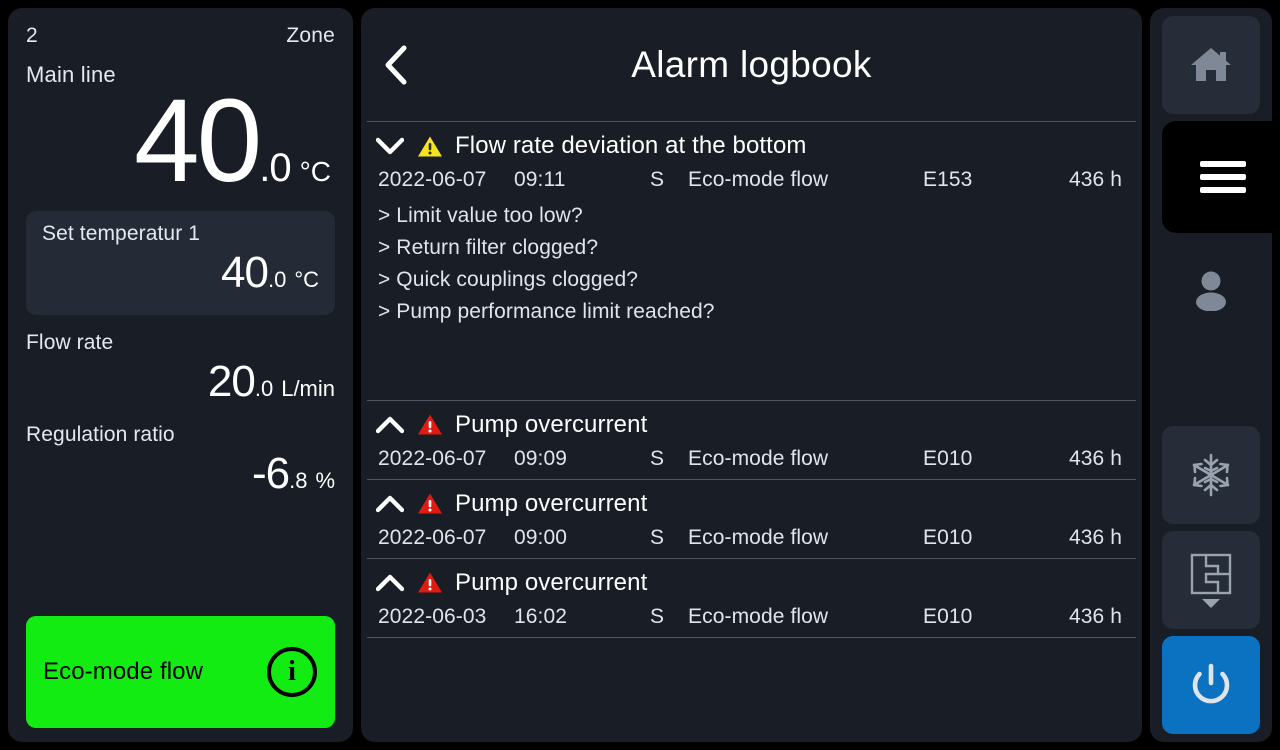 The image size is (1280, 750). What do you see at coordinates (123, 671) in the screenshot?
I see `eco-mode-label: Eco-mode flow` at bounding box center [123, 671].